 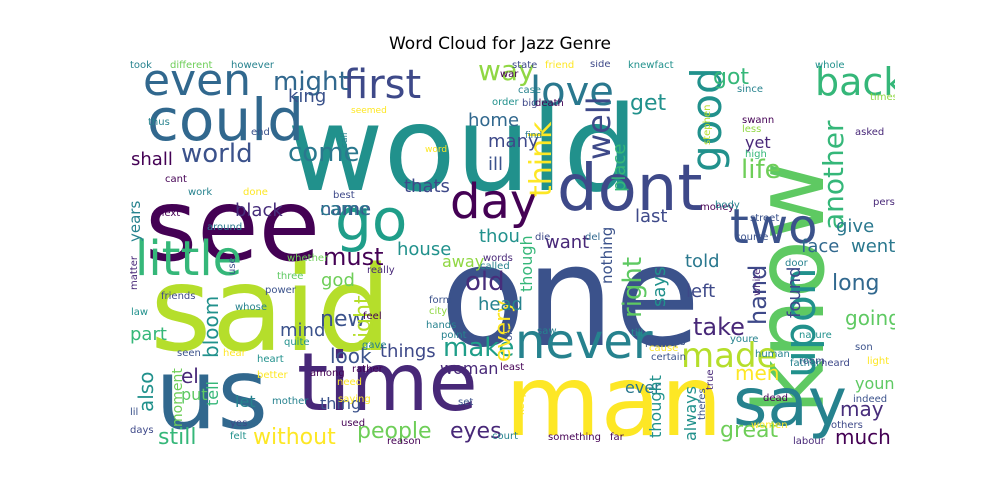 I want to click on word-end: end, so click(x=260, y=132).